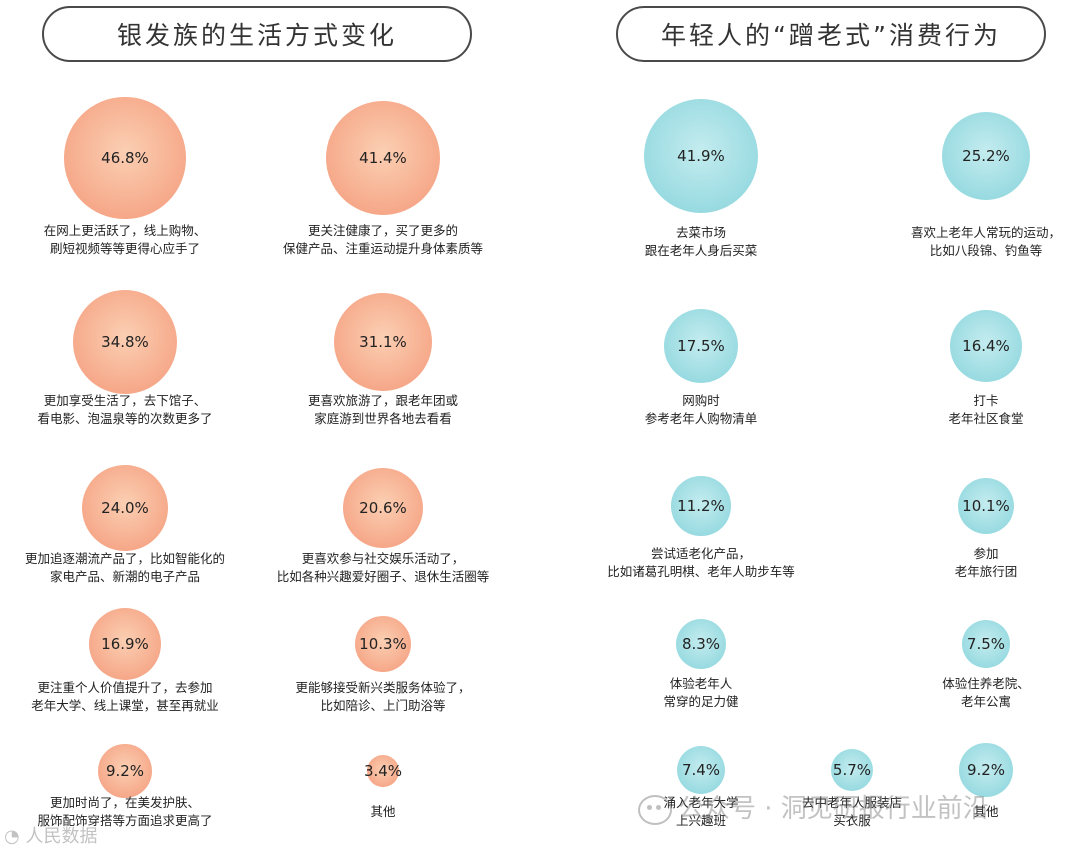 The height and width of the screenshot is (850, 1080). What do you see at coordinates (257, 34) in the screenshot?
I see `left-panel-title: 银发族的生活方式变化` at bounding box center [257, 34].